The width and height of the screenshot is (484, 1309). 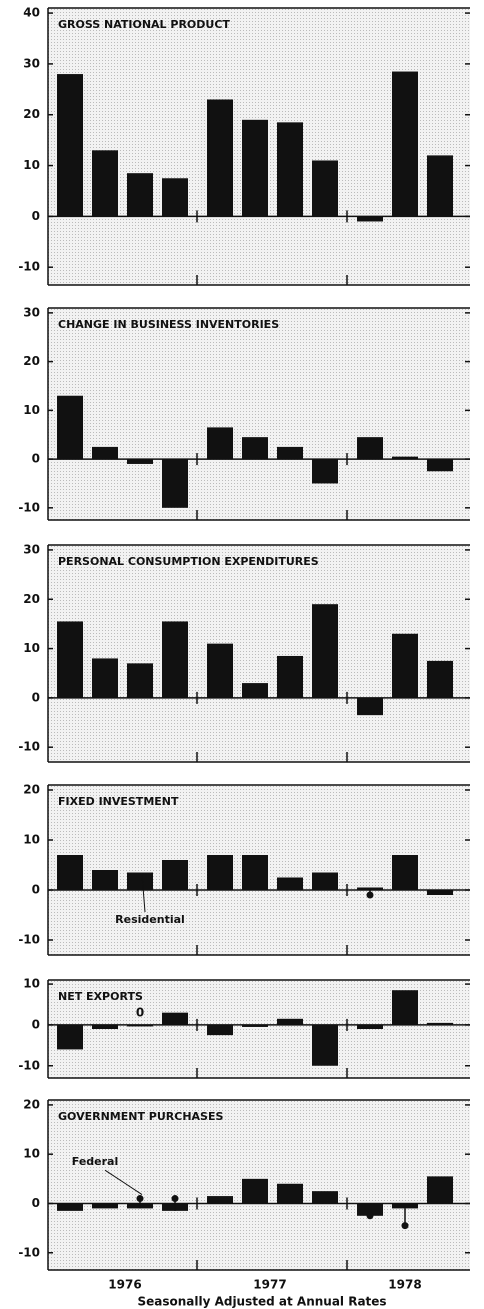 I want to click on annotation: Residential, so click(x=150, y=919).